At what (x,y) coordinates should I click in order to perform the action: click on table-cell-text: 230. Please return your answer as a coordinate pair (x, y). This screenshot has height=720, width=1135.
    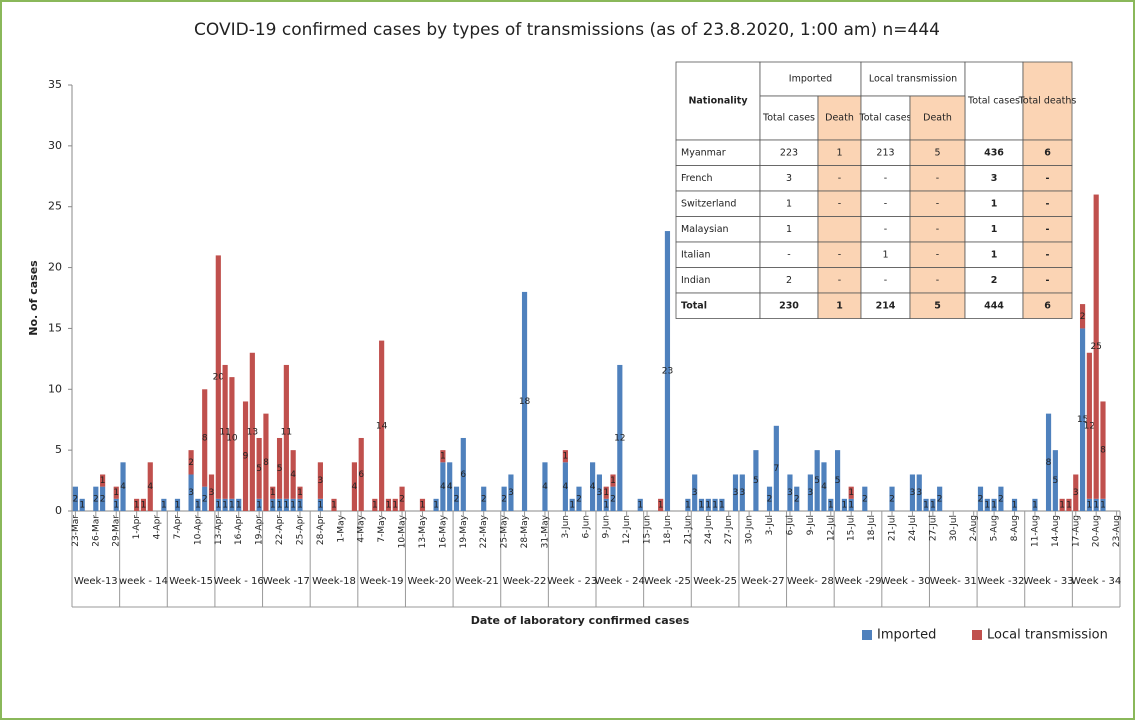
    Looking at the image, I should click on (789, 305).